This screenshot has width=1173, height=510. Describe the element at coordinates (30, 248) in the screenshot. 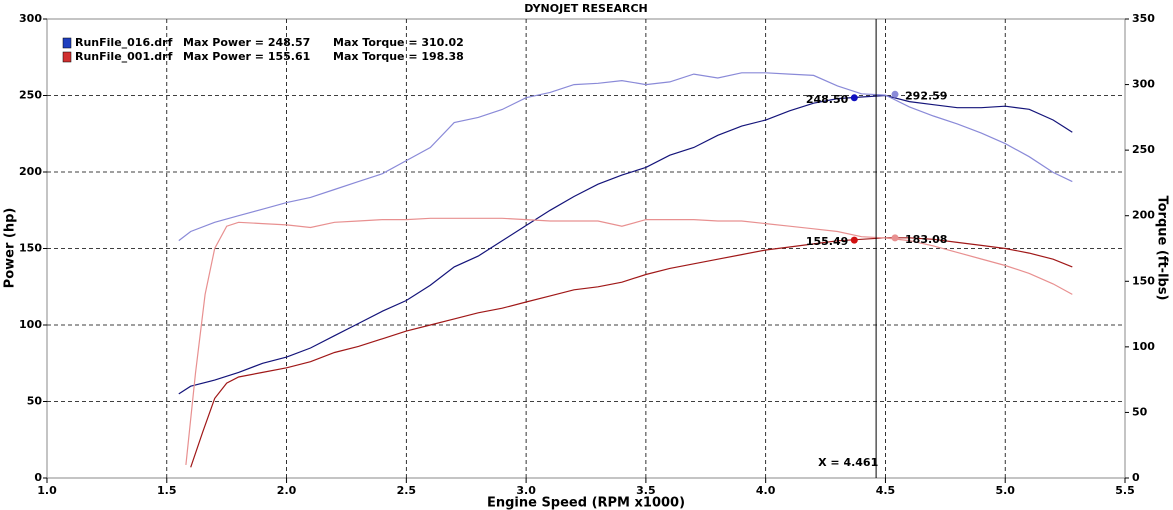

I see `y-tick-label: 150` at that location.